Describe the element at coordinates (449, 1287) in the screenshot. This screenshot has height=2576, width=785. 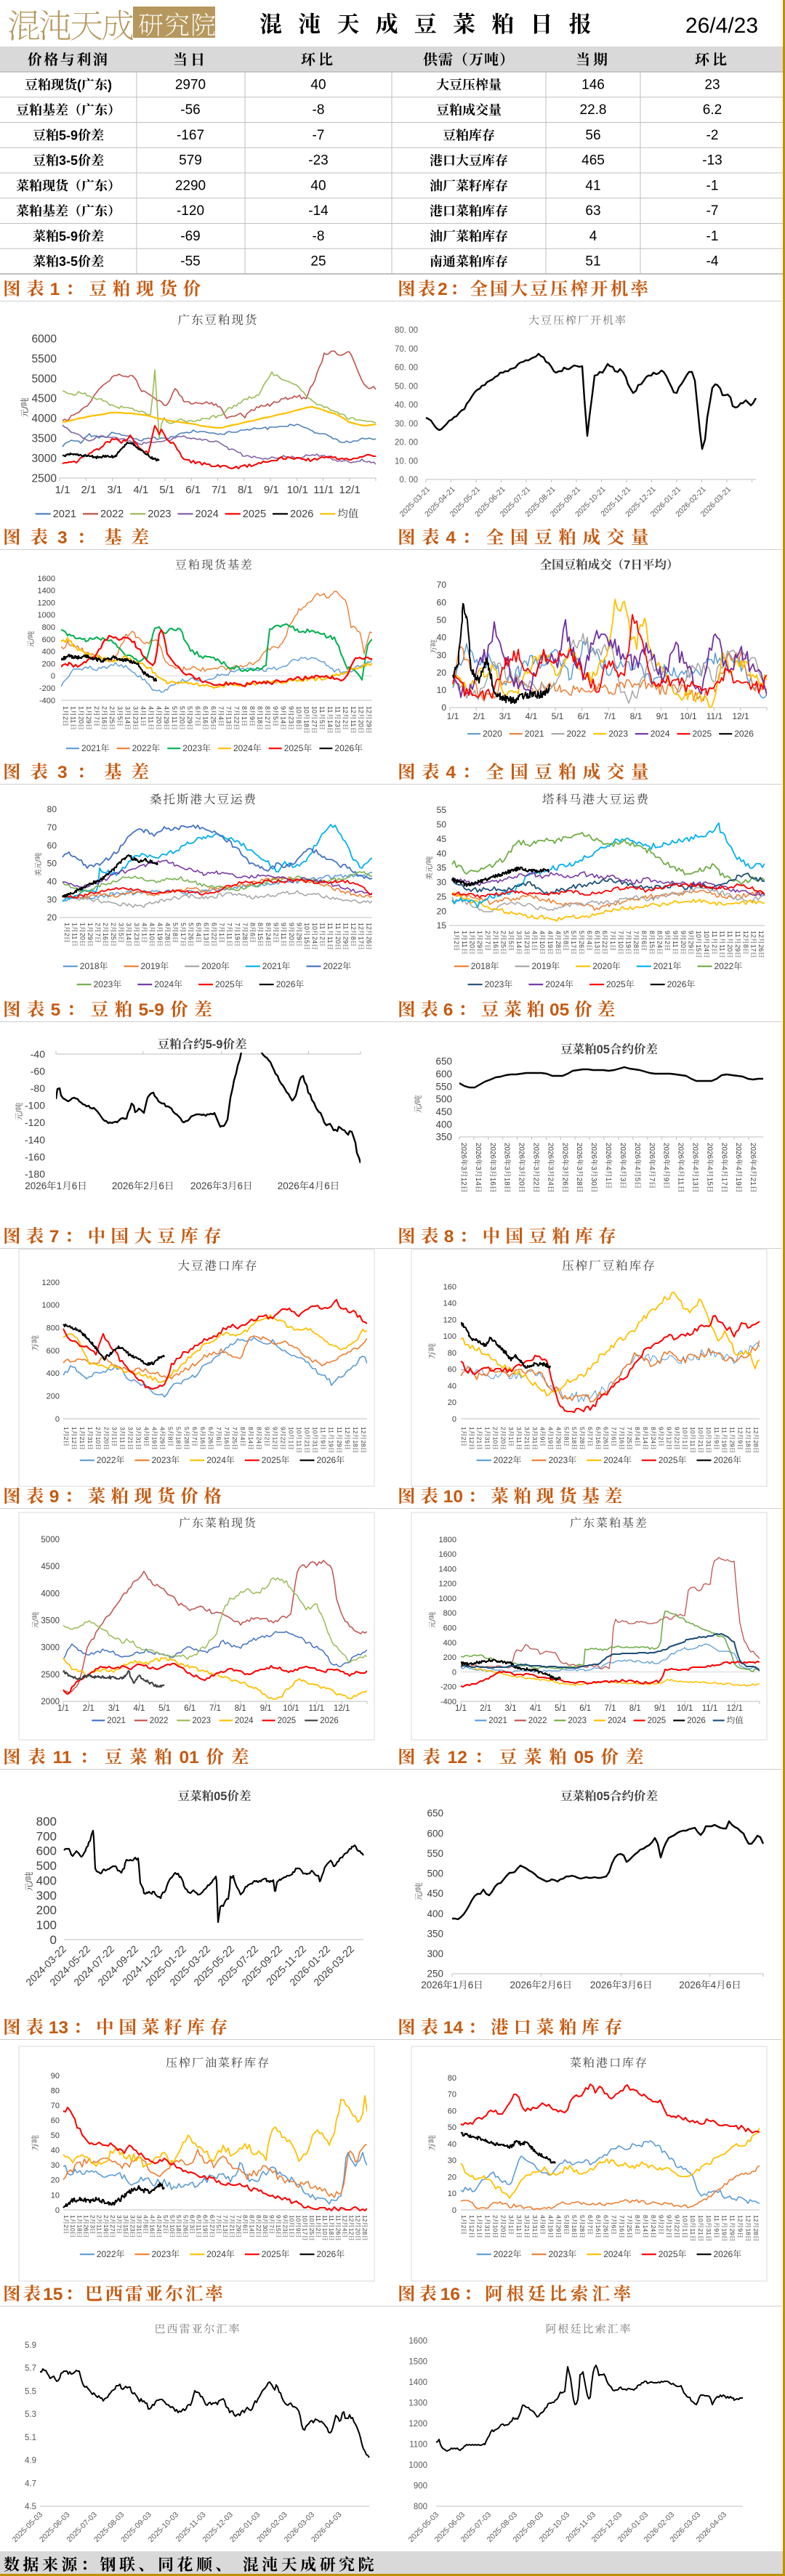
I see `svg-text: 160` at that location.